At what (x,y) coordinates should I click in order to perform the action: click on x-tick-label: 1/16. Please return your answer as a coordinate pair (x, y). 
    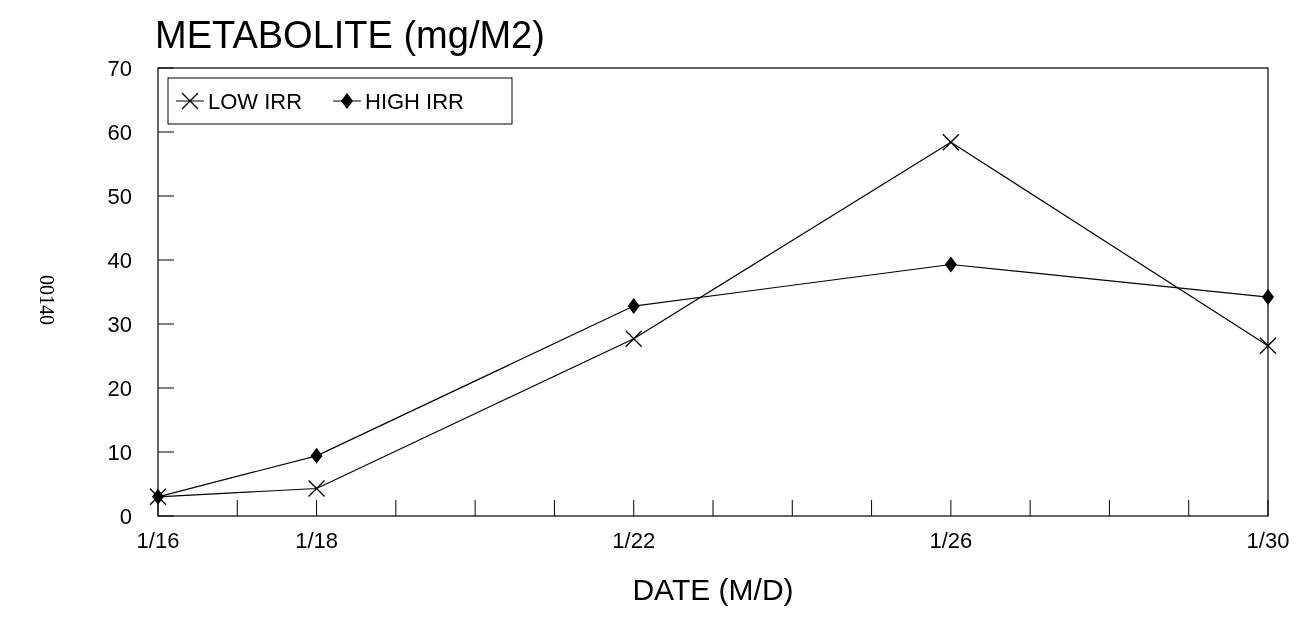
    Looking at the image, I should click on (158, 540).